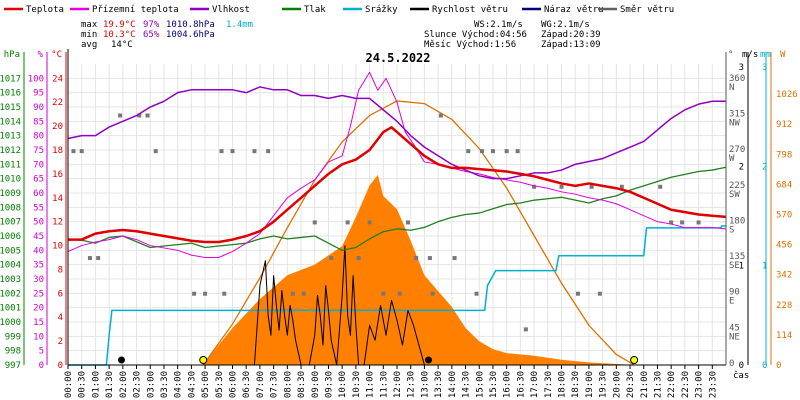 This screenshot has height=400, width=800. What do you see at coordinates (343, 384) in the screenshot?
I see `x-tick-label: 10:00` at bounding box center [343, 384].